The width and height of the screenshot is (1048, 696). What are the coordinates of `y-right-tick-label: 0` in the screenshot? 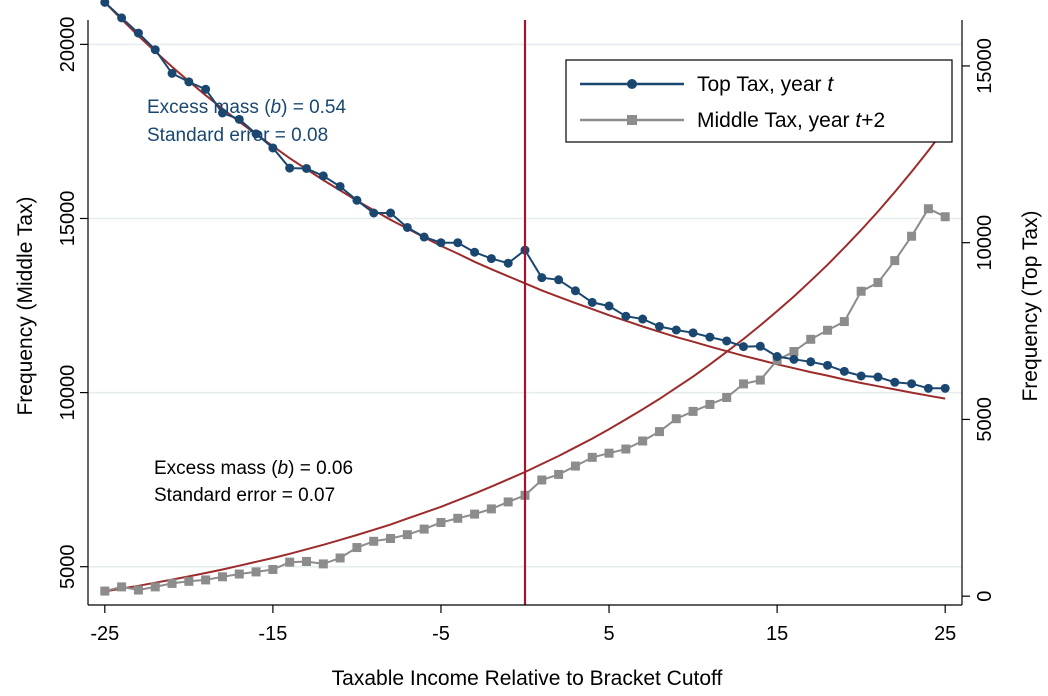 It's located at (985, 596).